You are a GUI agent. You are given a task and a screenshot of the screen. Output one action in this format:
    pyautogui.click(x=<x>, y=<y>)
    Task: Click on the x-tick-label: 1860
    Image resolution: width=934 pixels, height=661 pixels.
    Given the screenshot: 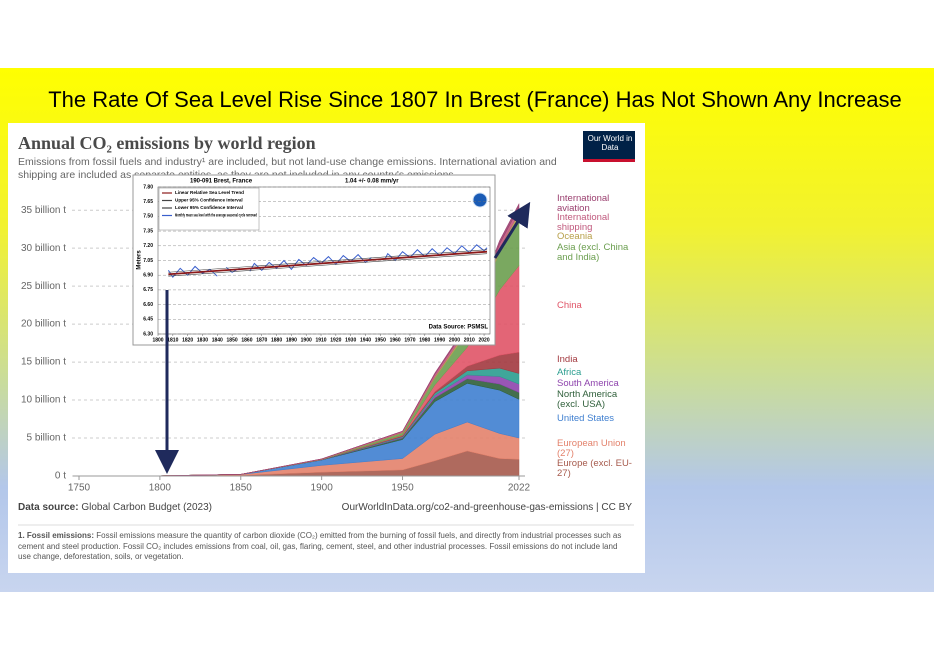 What is the action you would take?
    pyautogui.click(x=246, y=340)
    